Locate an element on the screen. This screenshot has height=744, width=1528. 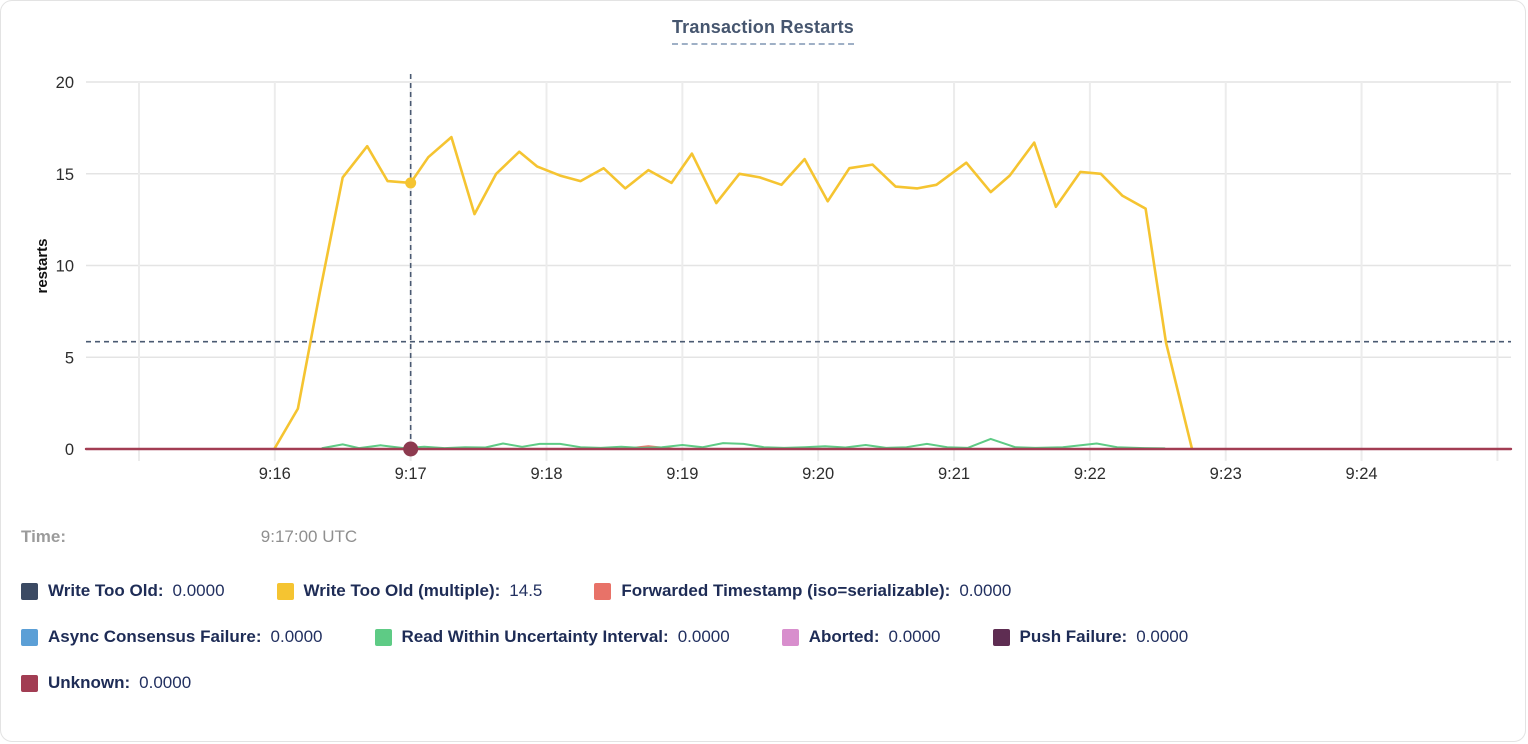
legend-item: Unknown: 0.0000 is located at coordinates (106, 683).